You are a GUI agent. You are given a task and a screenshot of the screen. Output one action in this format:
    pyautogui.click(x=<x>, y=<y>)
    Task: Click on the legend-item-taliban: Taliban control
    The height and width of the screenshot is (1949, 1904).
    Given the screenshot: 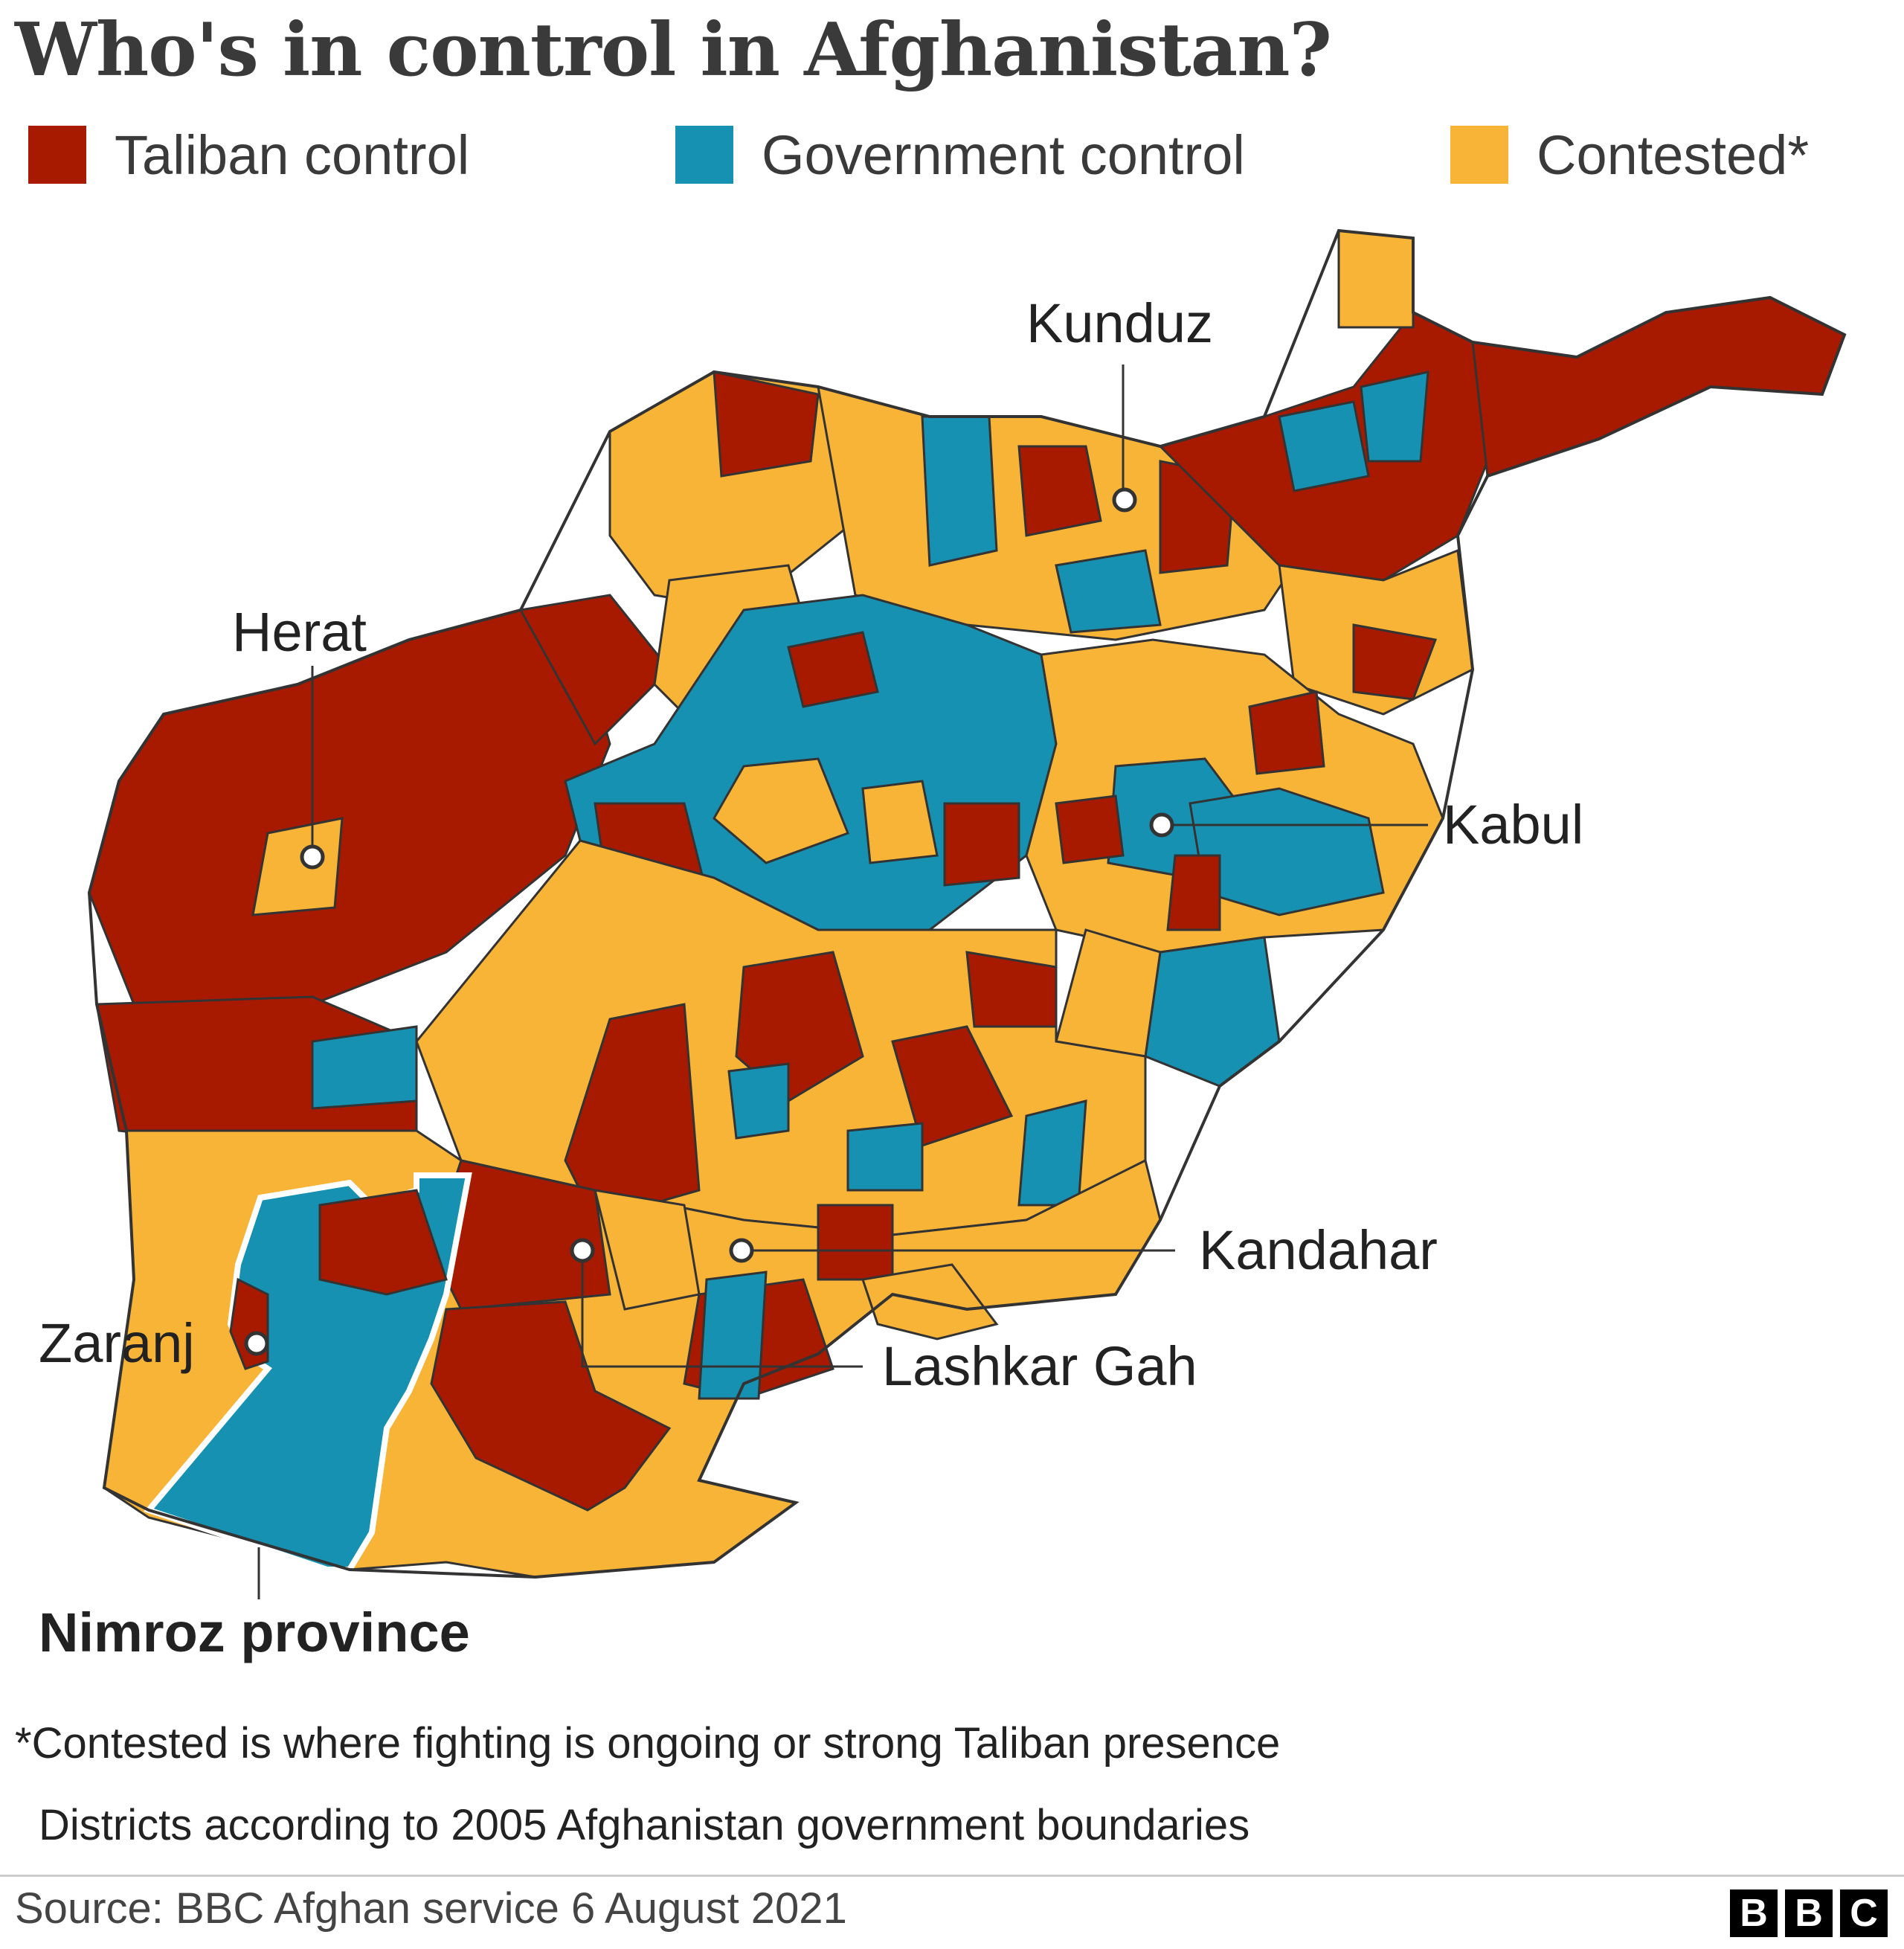 What is the action you would take?
    pyautogui.click(x=249, y=154)
    